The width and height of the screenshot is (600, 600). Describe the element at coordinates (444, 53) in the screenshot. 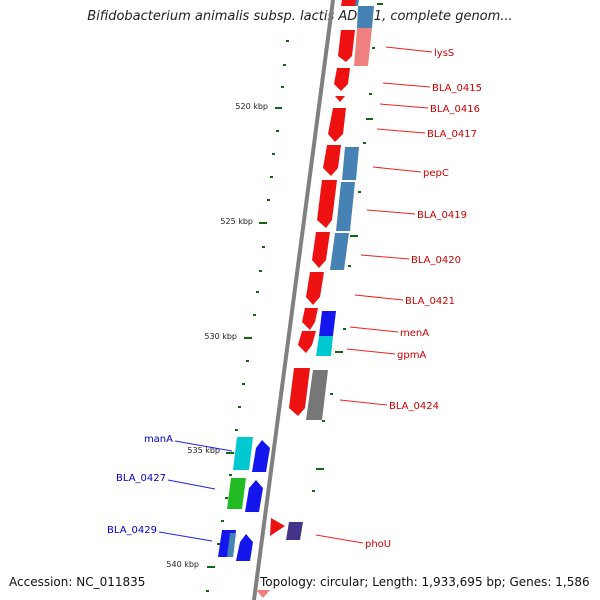

I see `gene-label-lysS: lysS` at that location.